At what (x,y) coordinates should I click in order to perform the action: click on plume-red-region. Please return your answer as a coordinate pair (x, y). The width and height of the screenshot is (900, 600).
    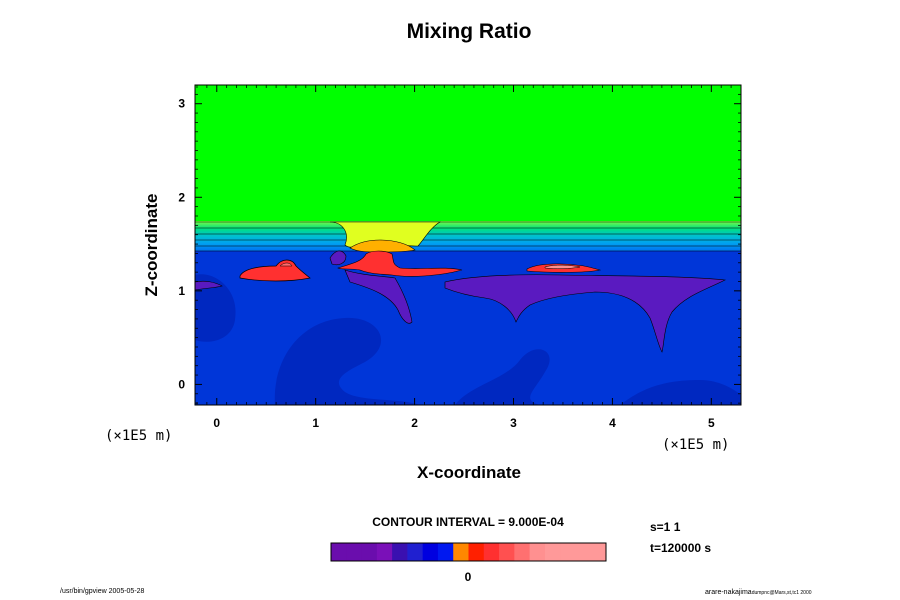
    Looking at the image, I should click on (400, 263).